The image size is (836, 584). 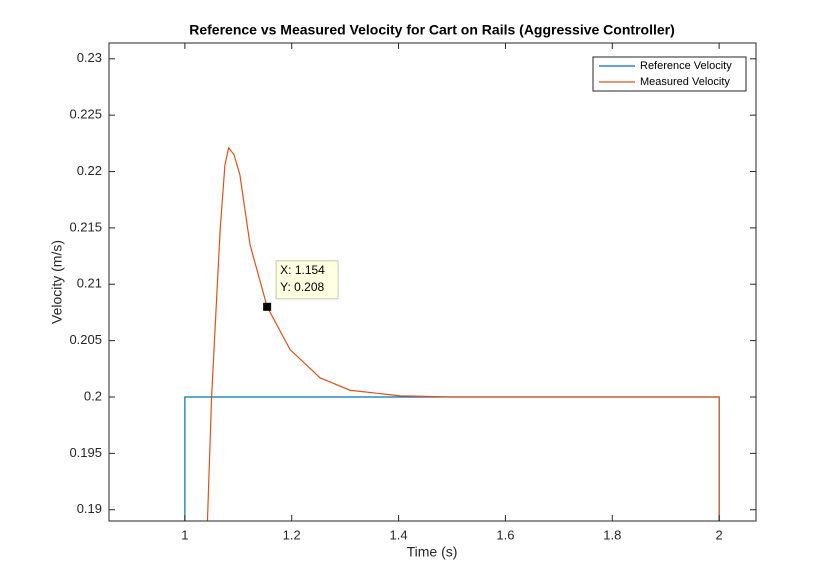 I want to click on y-tick-label: 0.19, so click(x=89, y=508).